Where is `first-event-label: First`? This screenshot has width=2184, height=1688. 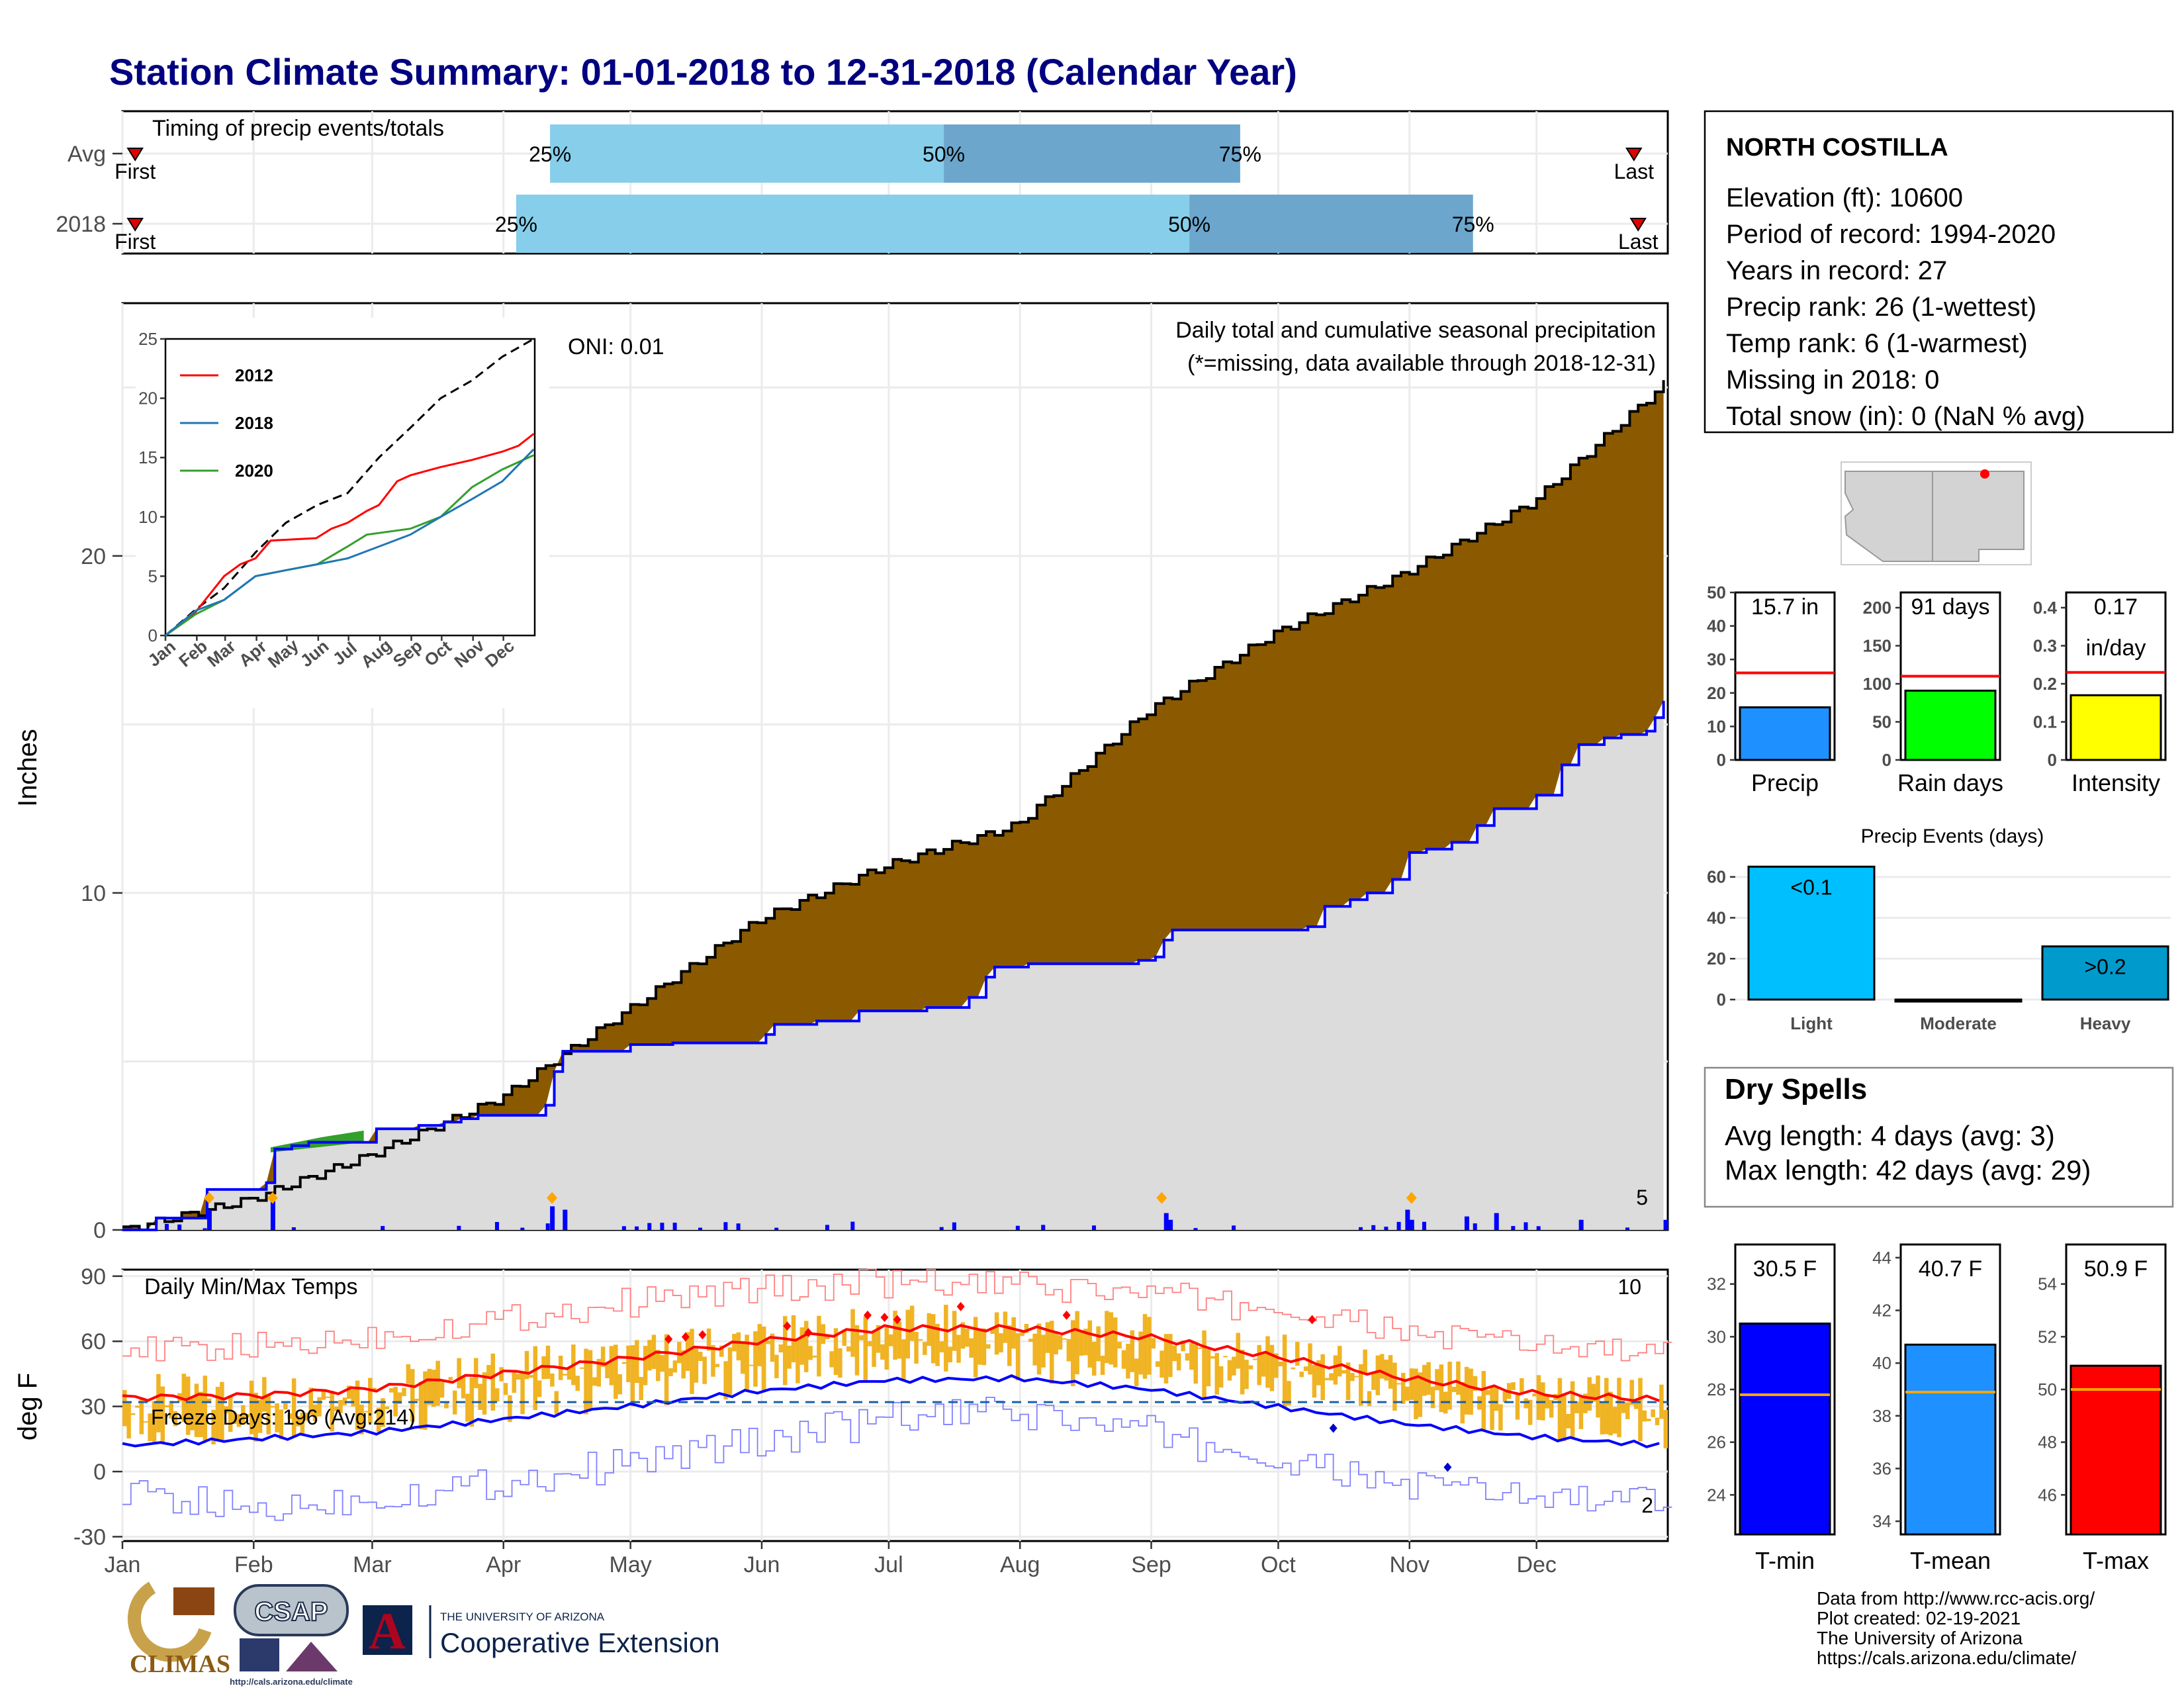
first-event-label: First is located at coordinates (135, 171).